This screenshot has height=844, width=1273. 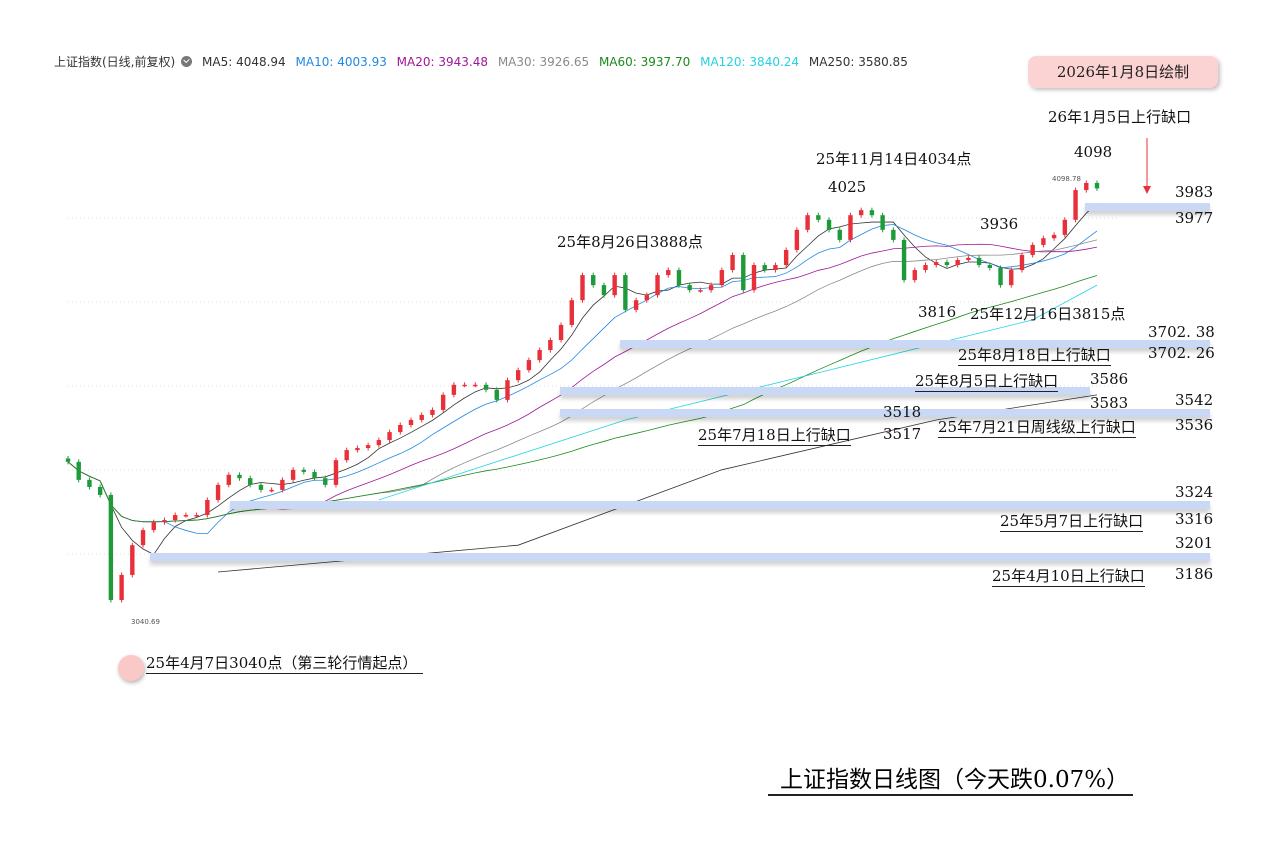 I want to click on ann-jul18: 25年7月18日上行缺口, so click(x=774, y=436).